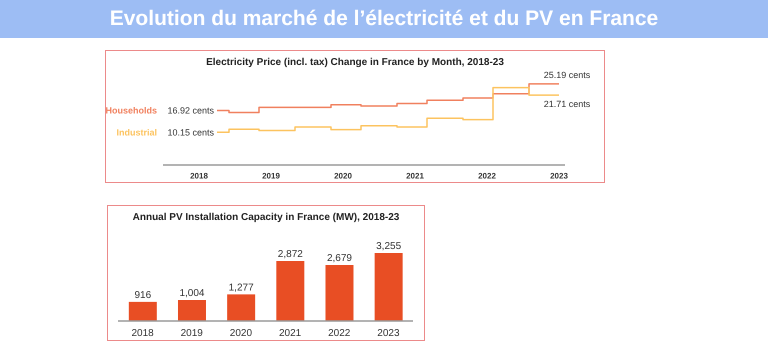 The height and width of the screenshot is (346, 768). Describe the element at coordinates (384, 19) in the screenshot. I see `text: Evolution du marché de l’électricité et du PV en France` at that location.